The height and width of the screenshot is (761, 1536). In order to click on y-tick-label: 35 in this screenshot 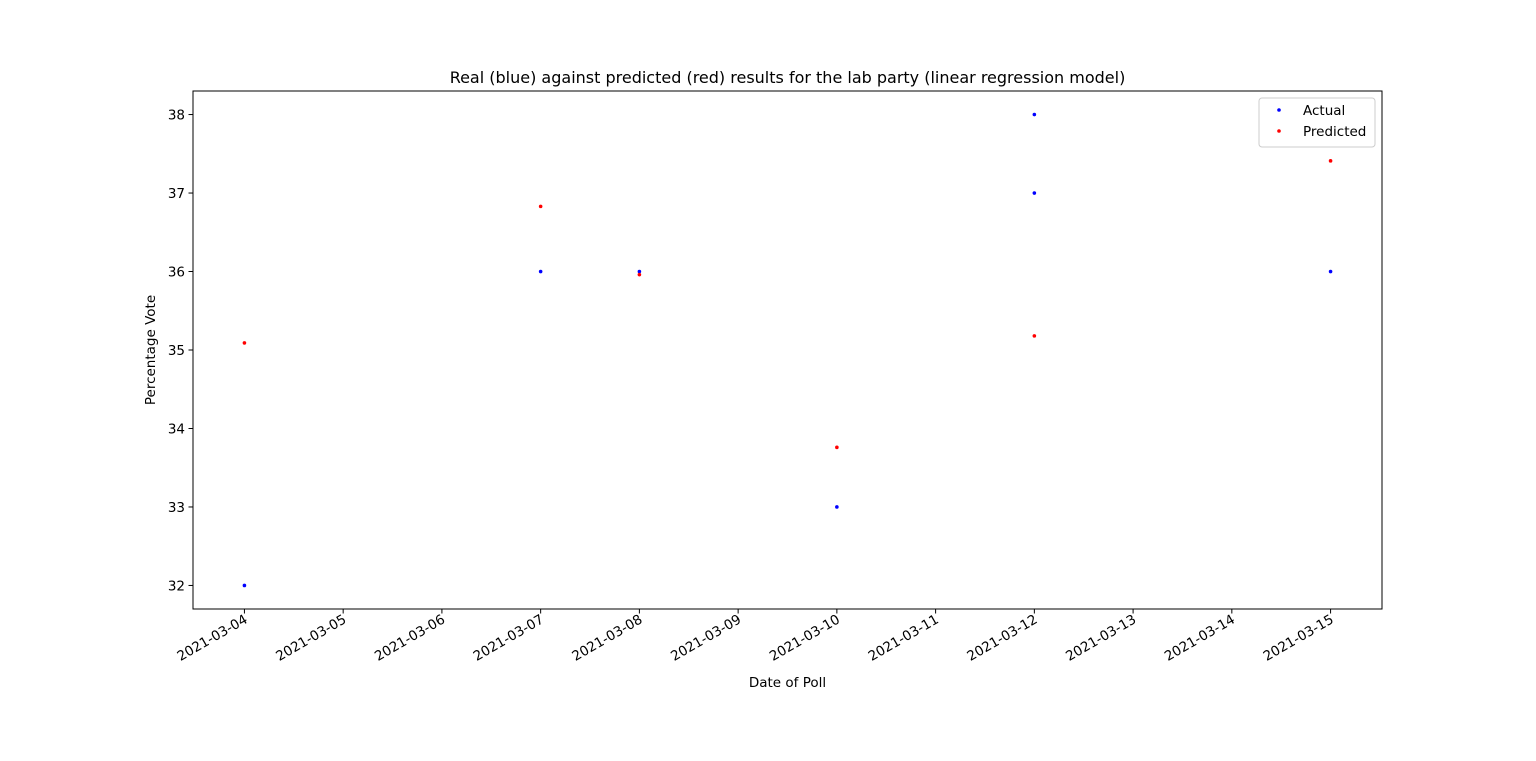, I will do `click(176, 351)`.